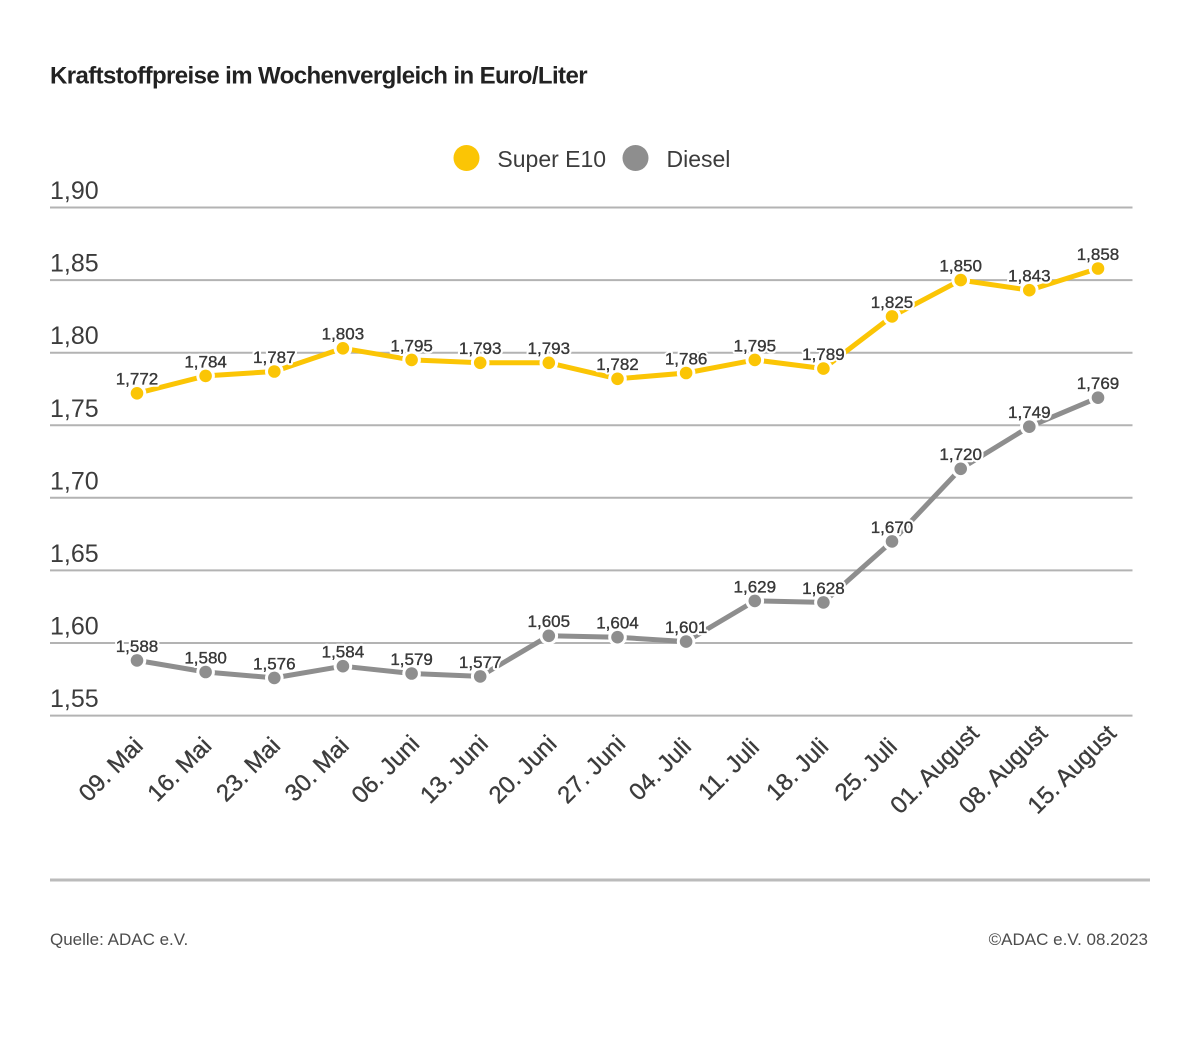 This screenshot has height=1053, width=1200. What do you see at coordinates (137, 379) in the screenshot?
I see `svg-text: 1,772` at bounding box center [137, 379].